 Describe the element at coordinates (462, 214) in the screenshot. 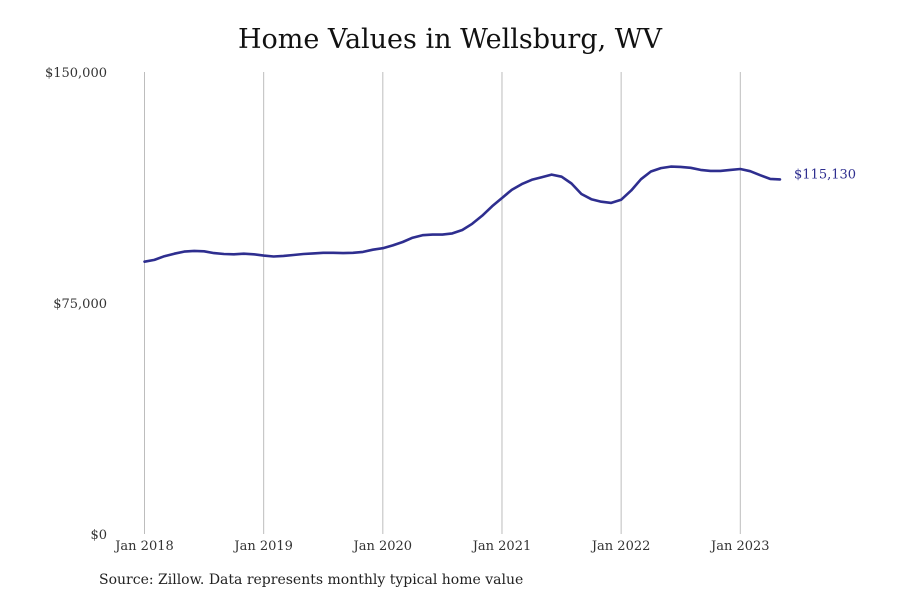

I see `series-line` at that location.